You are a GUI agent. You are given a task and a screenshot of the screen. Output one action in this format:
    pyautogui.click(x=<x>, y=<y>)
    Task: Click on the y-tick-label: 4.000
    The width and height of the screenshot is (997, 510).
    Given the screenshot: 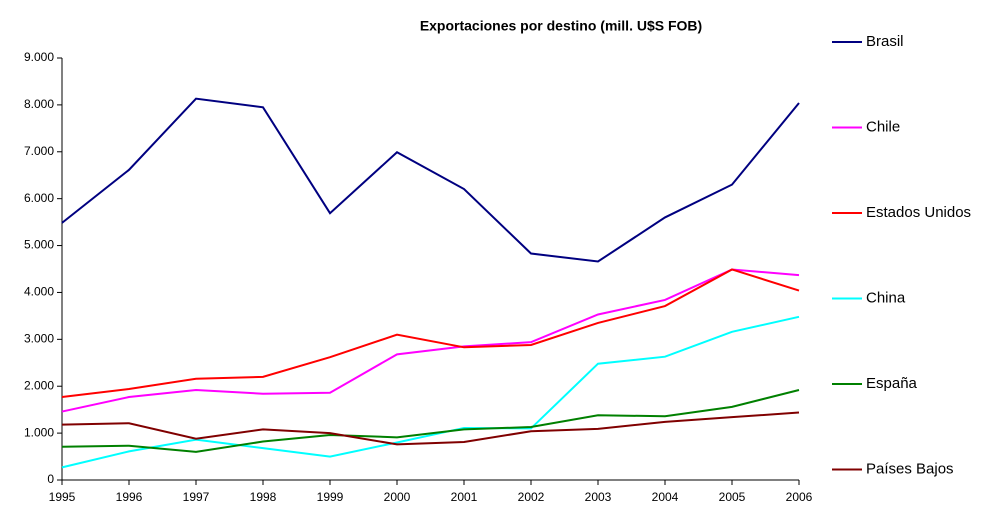 What is the action you would take?
    pyautogui.click(x=39, y=292)
    